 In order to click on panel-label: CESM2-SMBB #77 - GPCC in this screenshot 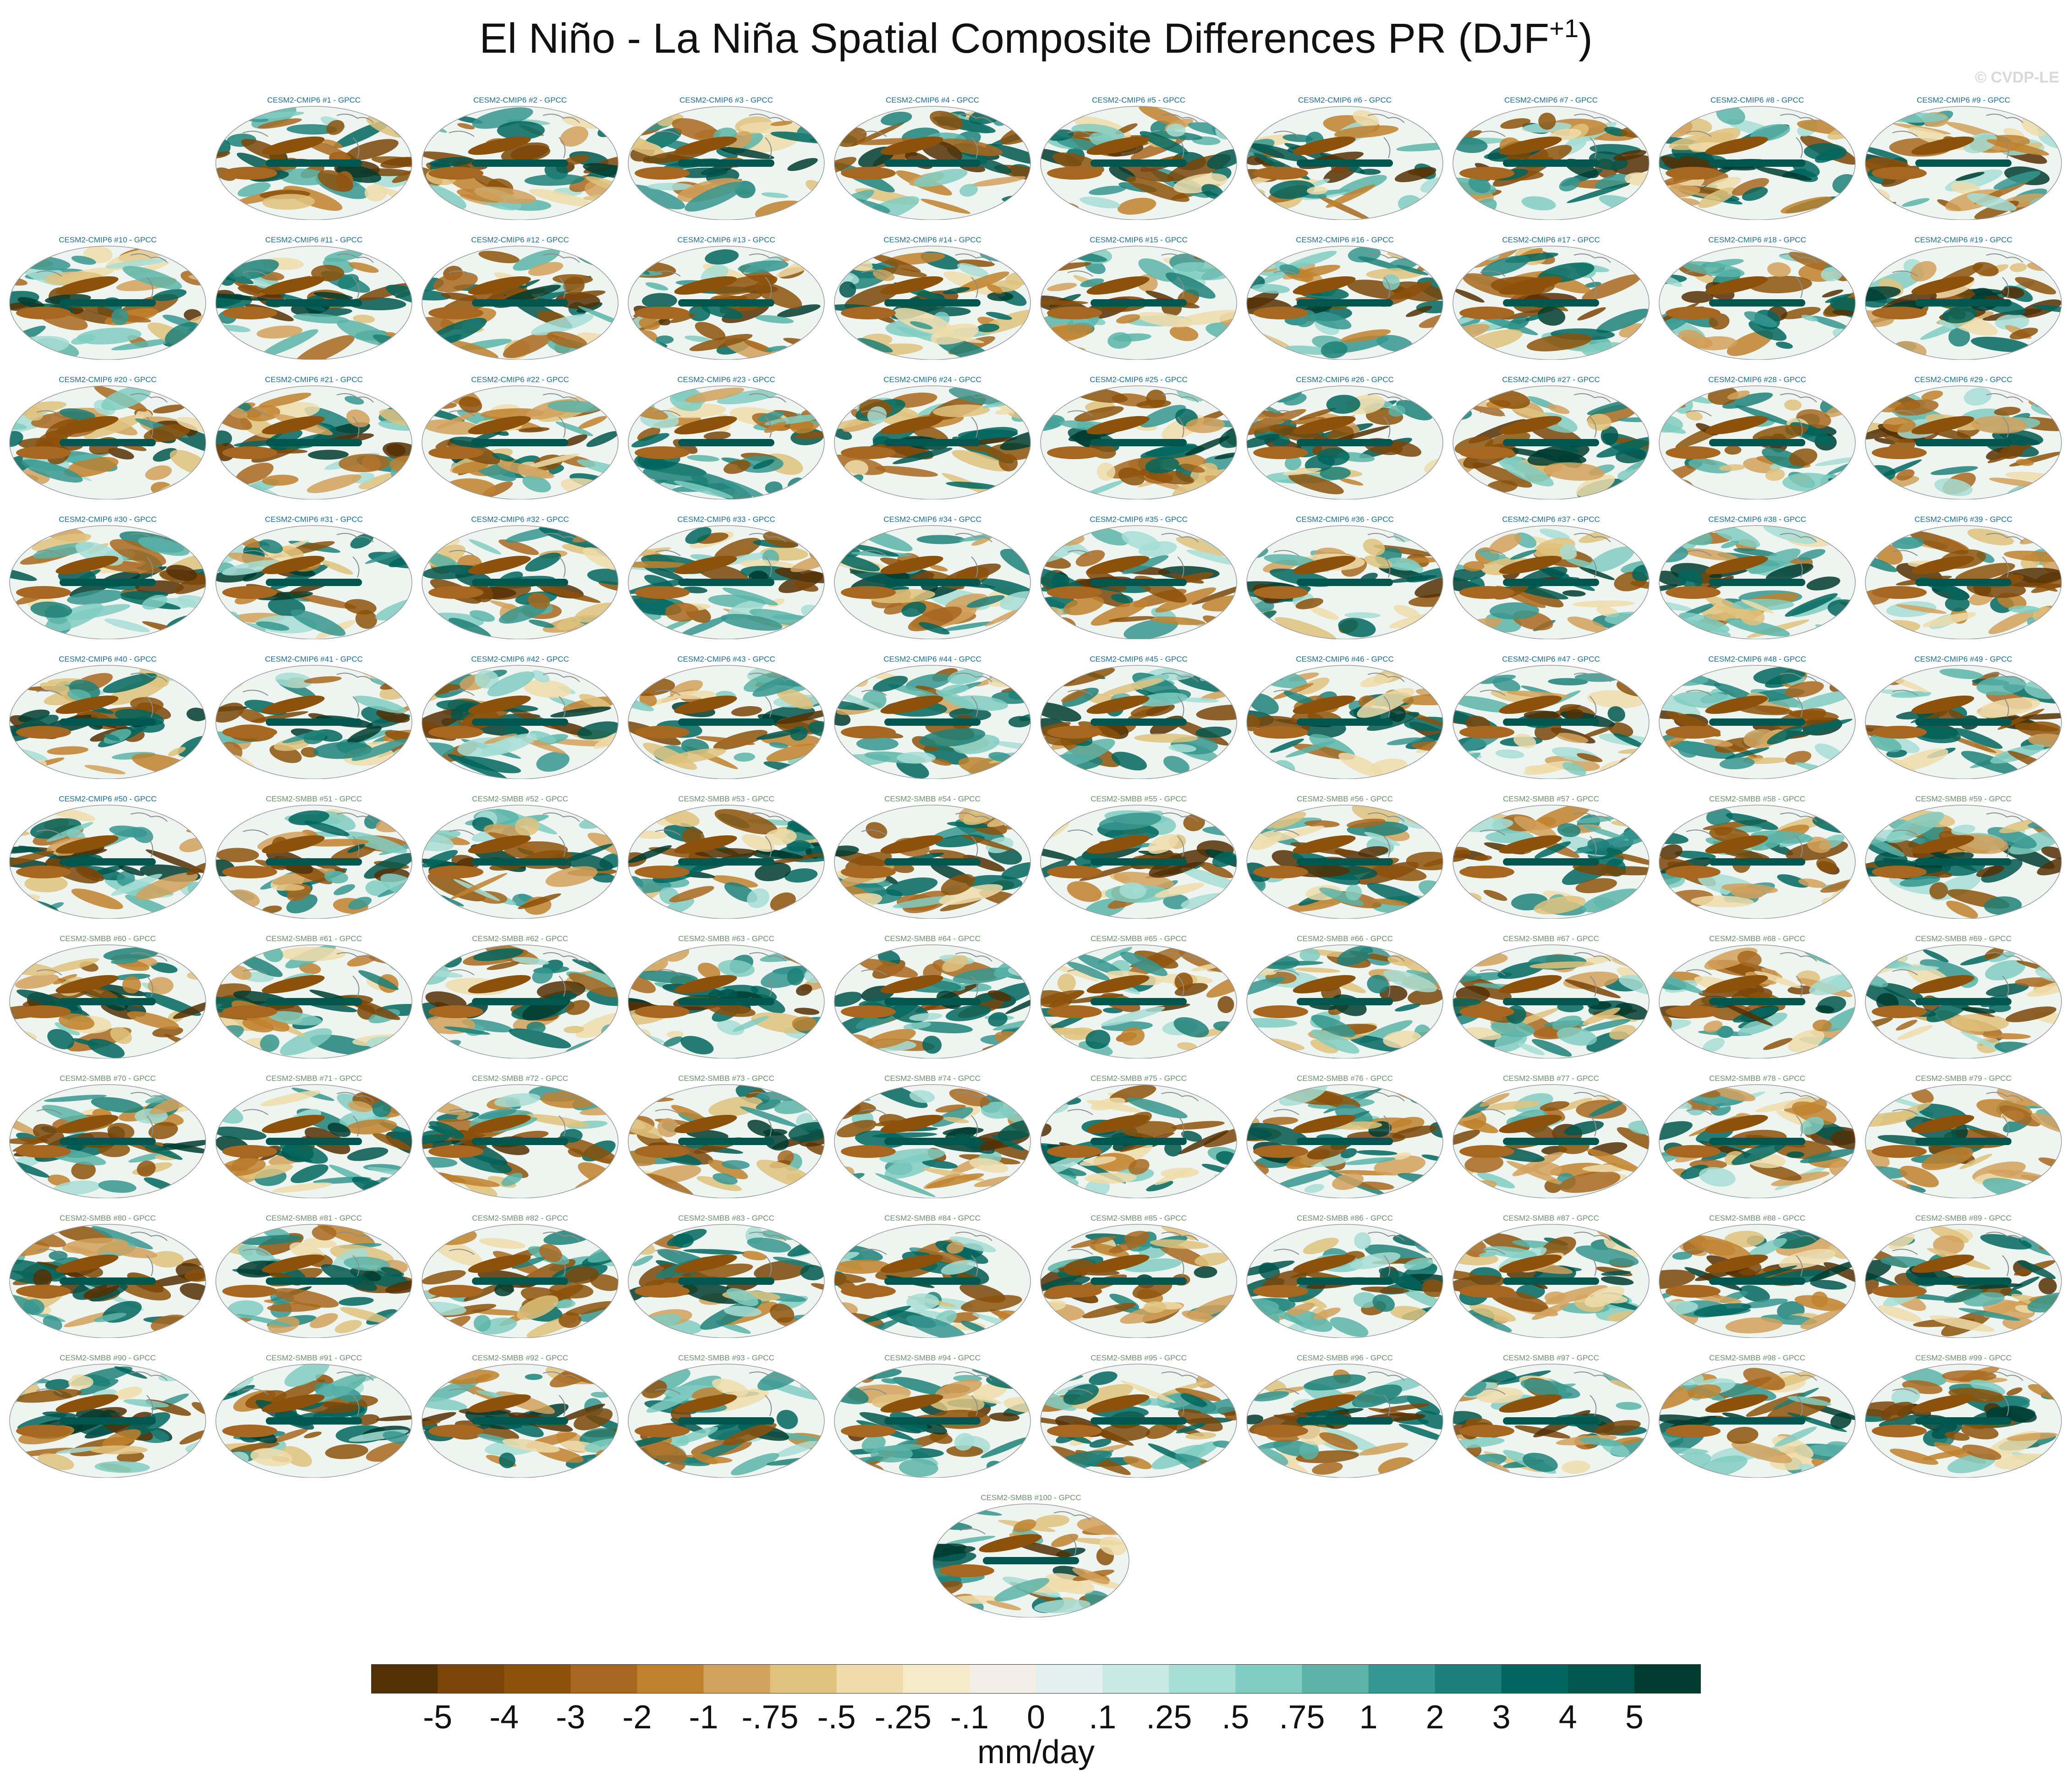, I will do `click(1551, 1079)`.